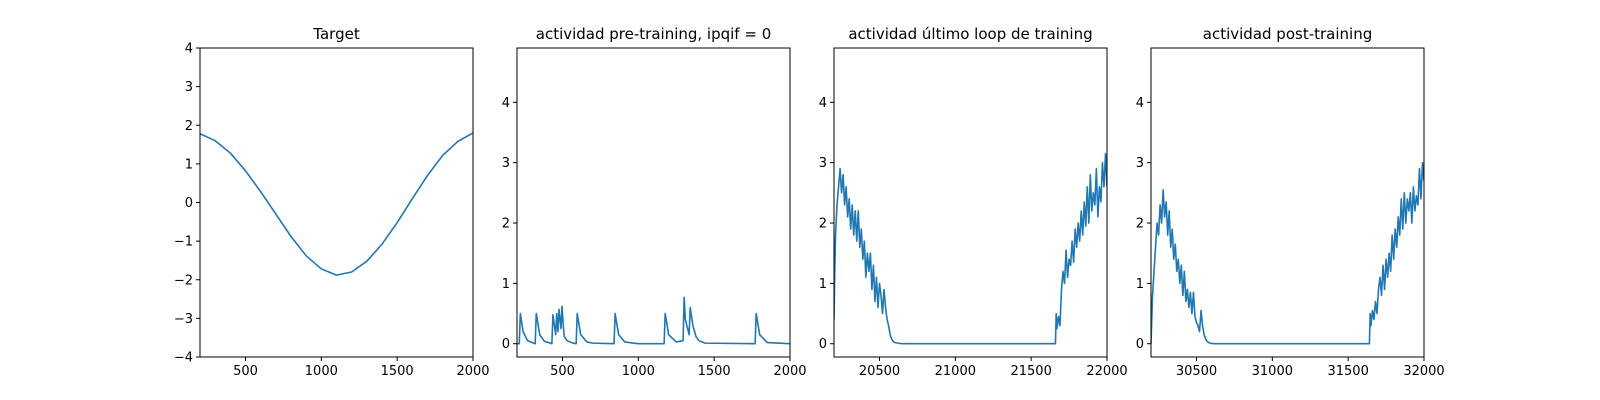 The width and height of the screenshot is (1600, 400). What do you see at coordinates (1196, 371) in the screenshot?
I see `x-tick-label: 30500` at bounding box center [1196, 371].